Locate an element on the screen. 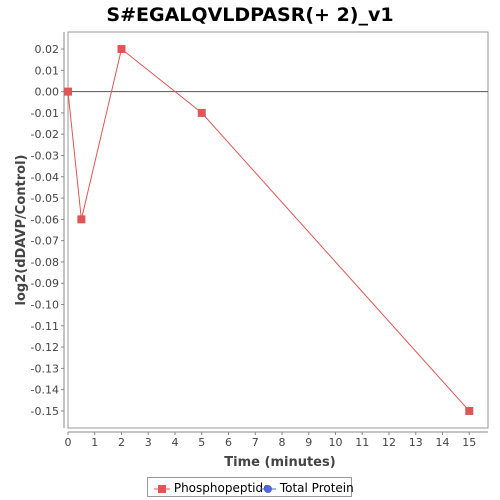  y-tick-label: -0.04 is located at coordinates (45, 177).